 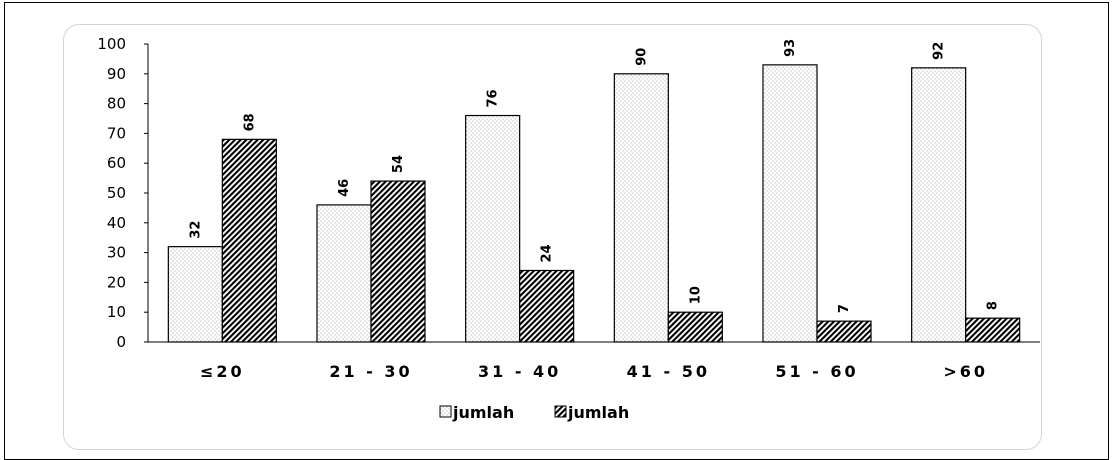 What do you see at coordinates (116, 282) in the screenshot?
I see `y-tick-label: 20` at bounding box center [116, 282].